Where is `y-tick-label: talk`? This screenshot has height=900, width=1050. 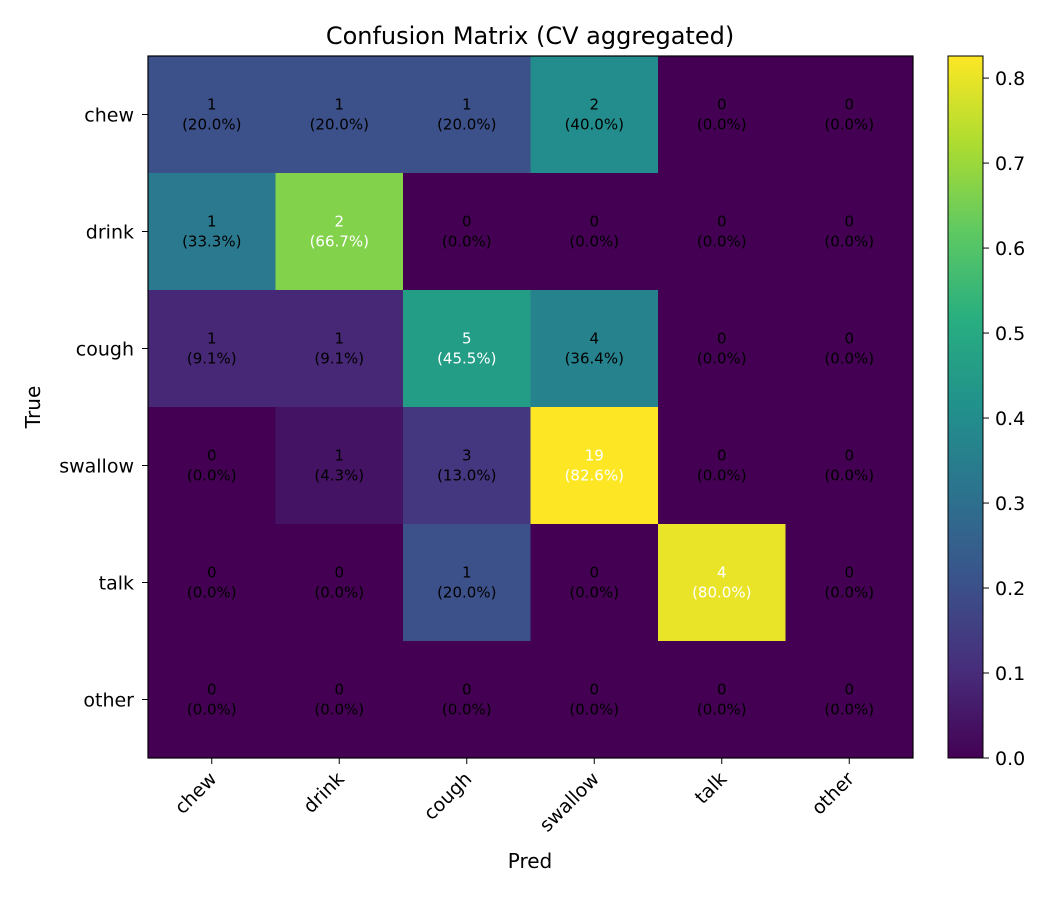
y-tick-label: talk is located at coordinates (116, 584).